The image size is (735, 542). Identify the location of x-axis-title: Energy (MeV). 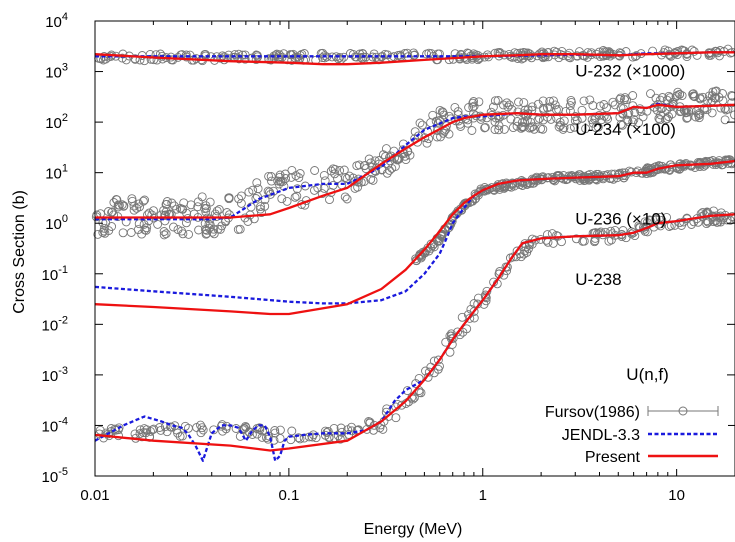
(413, 529).